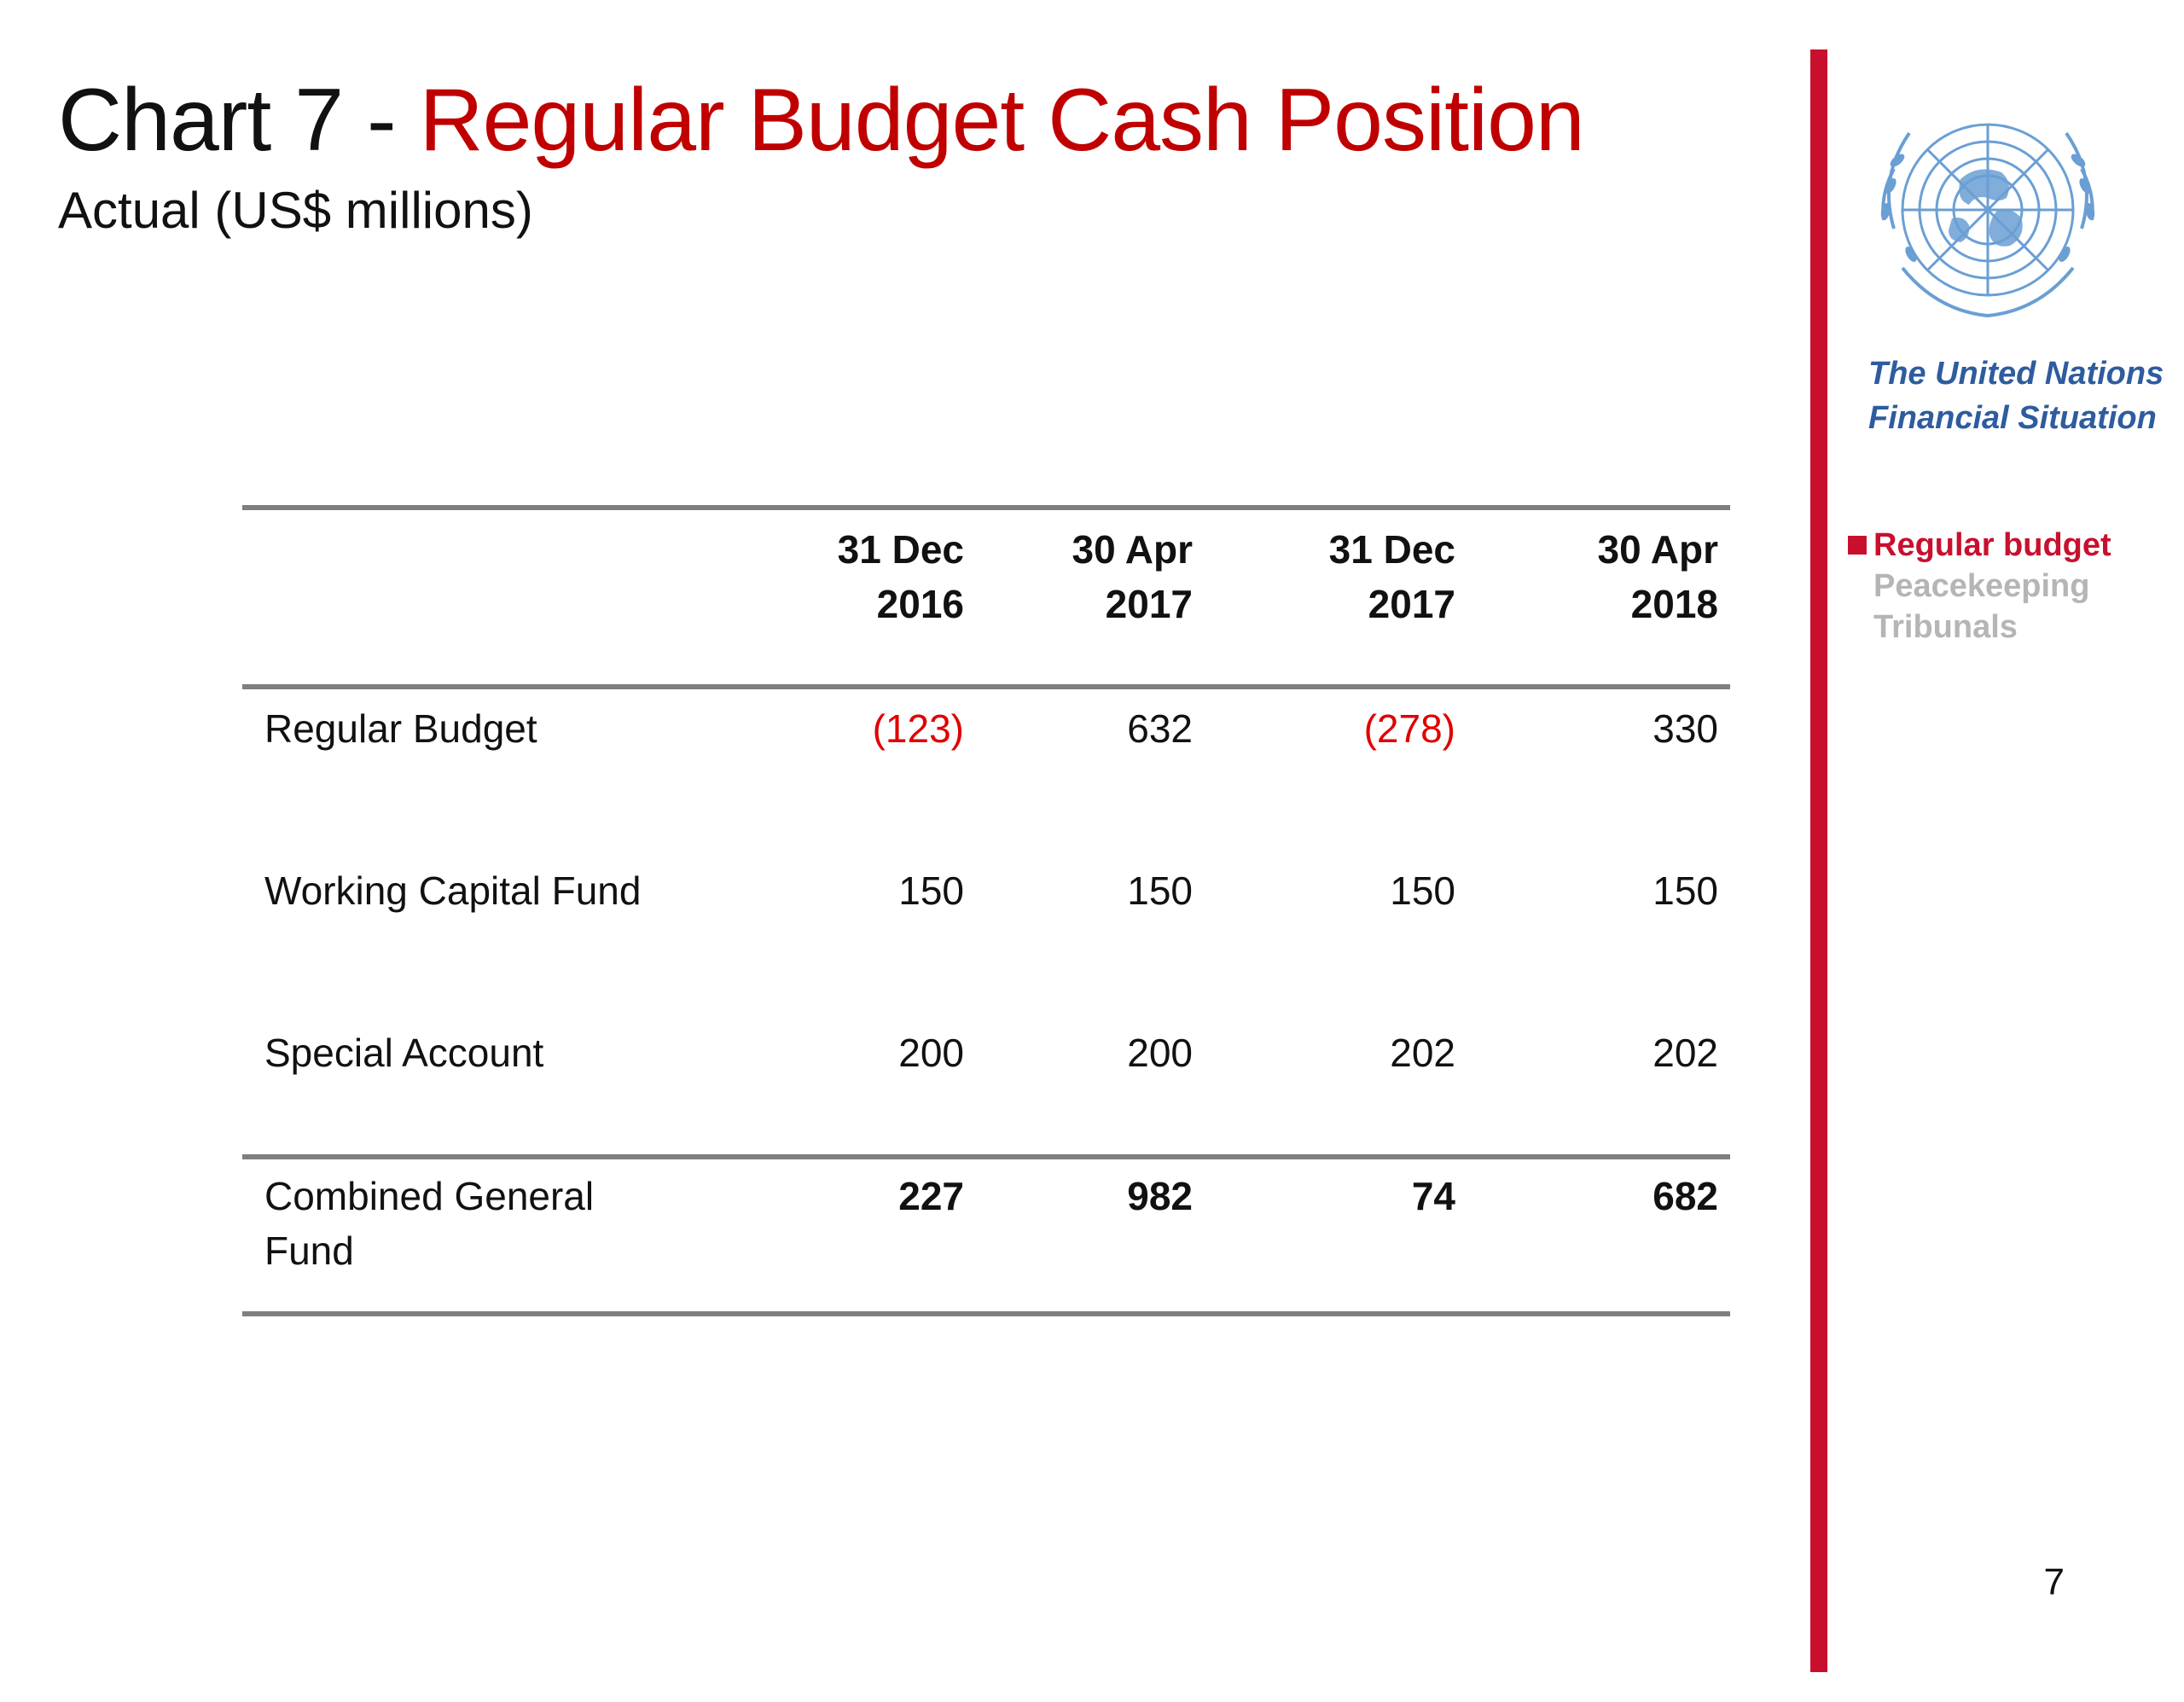  Describe the element at coordinates (2016, 395) in the screenshot. I see `brand-text: The United Nations Financial Situation` at that location.